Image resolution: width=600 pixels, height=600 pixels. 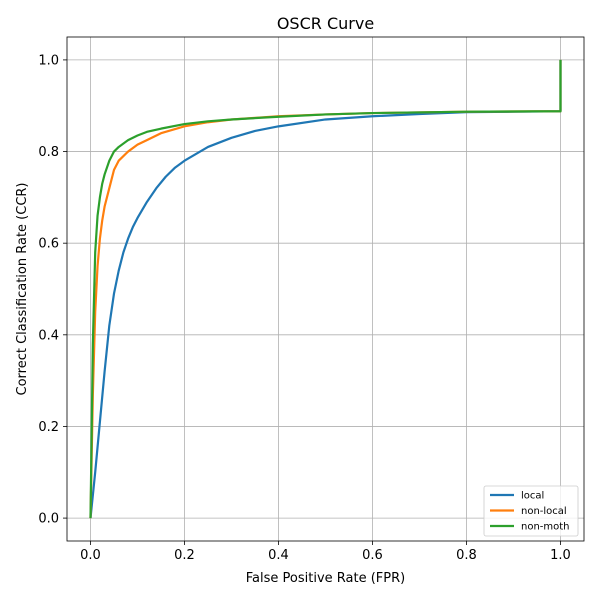 What do you see at coordinates (372, 555) in the screenshot?
I see `x-tick-label: 0.6` at bounding box center [372, 555].